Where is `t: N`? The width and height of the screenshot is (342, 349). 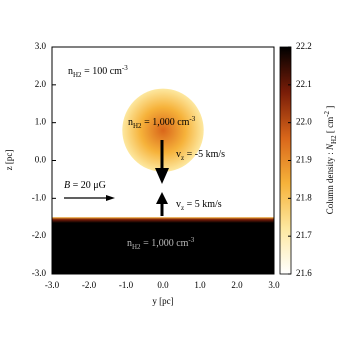
t: N is located at coordinates (330, 147).